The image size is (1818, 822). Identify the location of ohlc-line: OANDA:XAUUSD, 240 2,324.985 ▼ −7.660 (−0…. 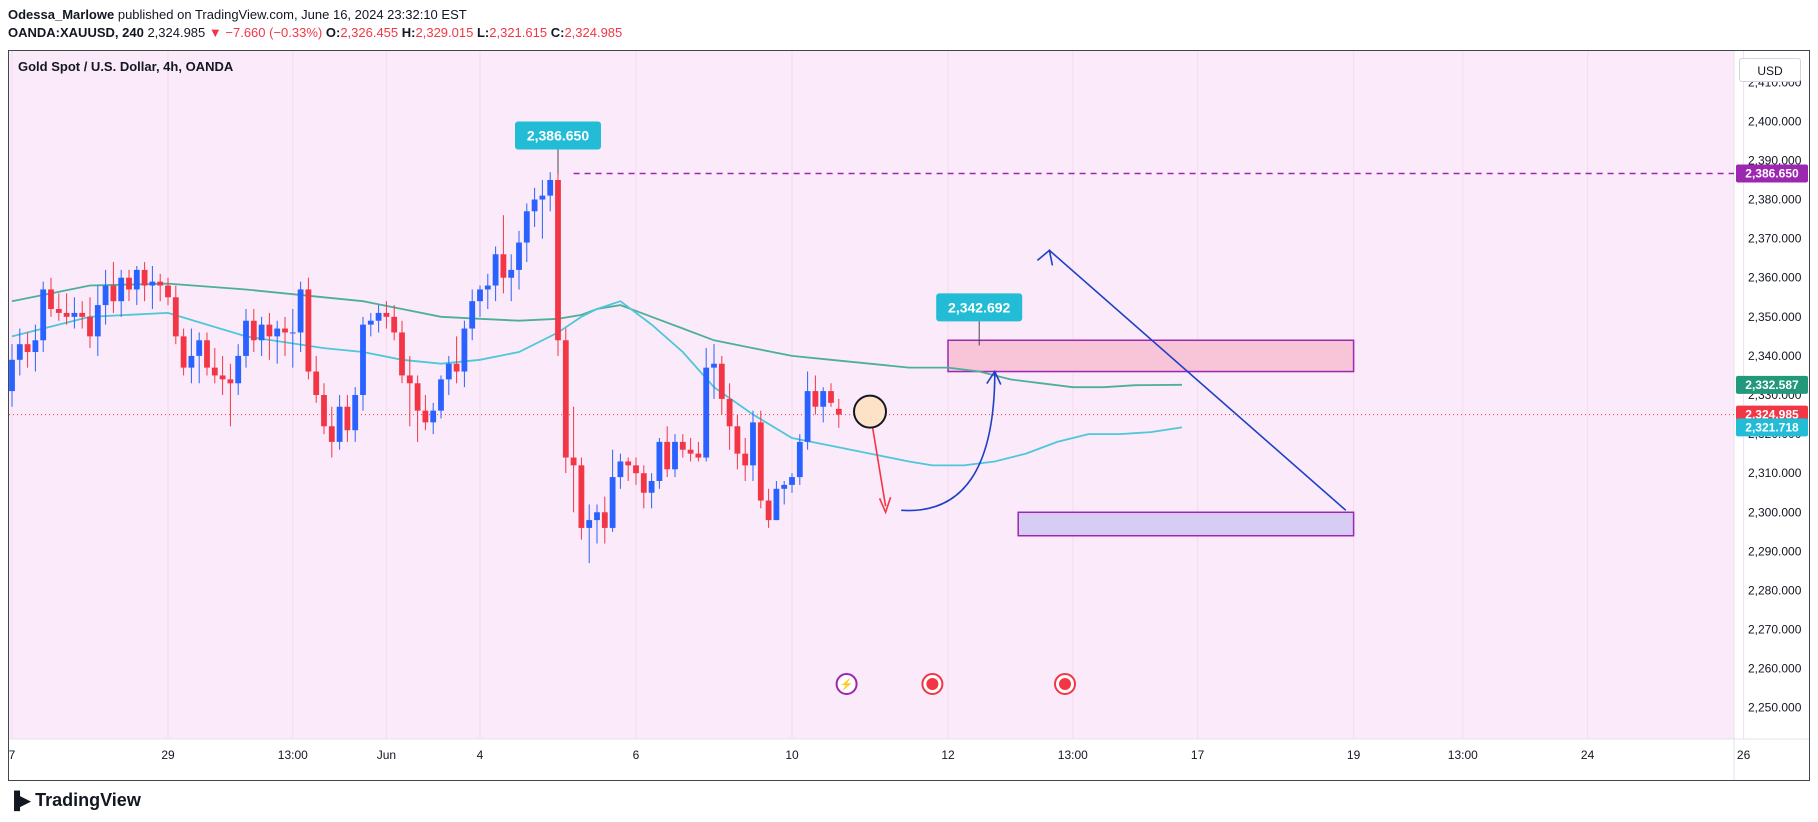
(315, 33).